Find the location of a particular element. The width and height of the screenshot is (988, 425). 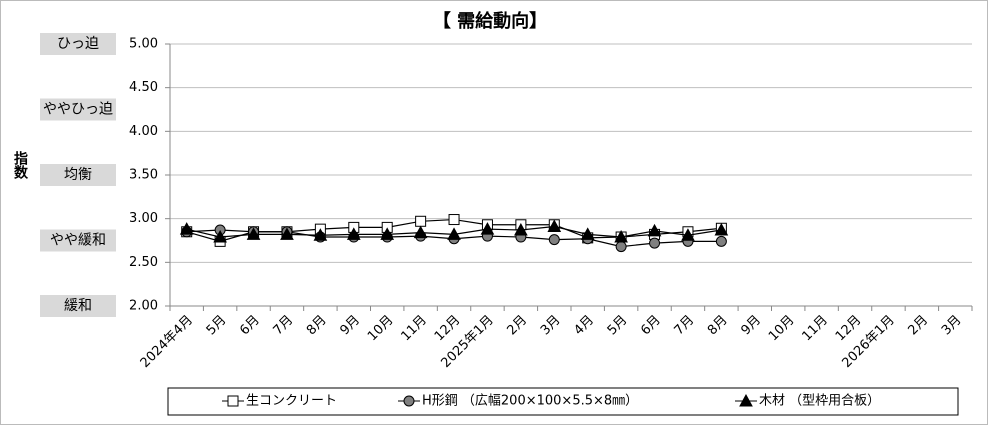

y-tick-label: 5.00 is located at coordinates (143, 44).